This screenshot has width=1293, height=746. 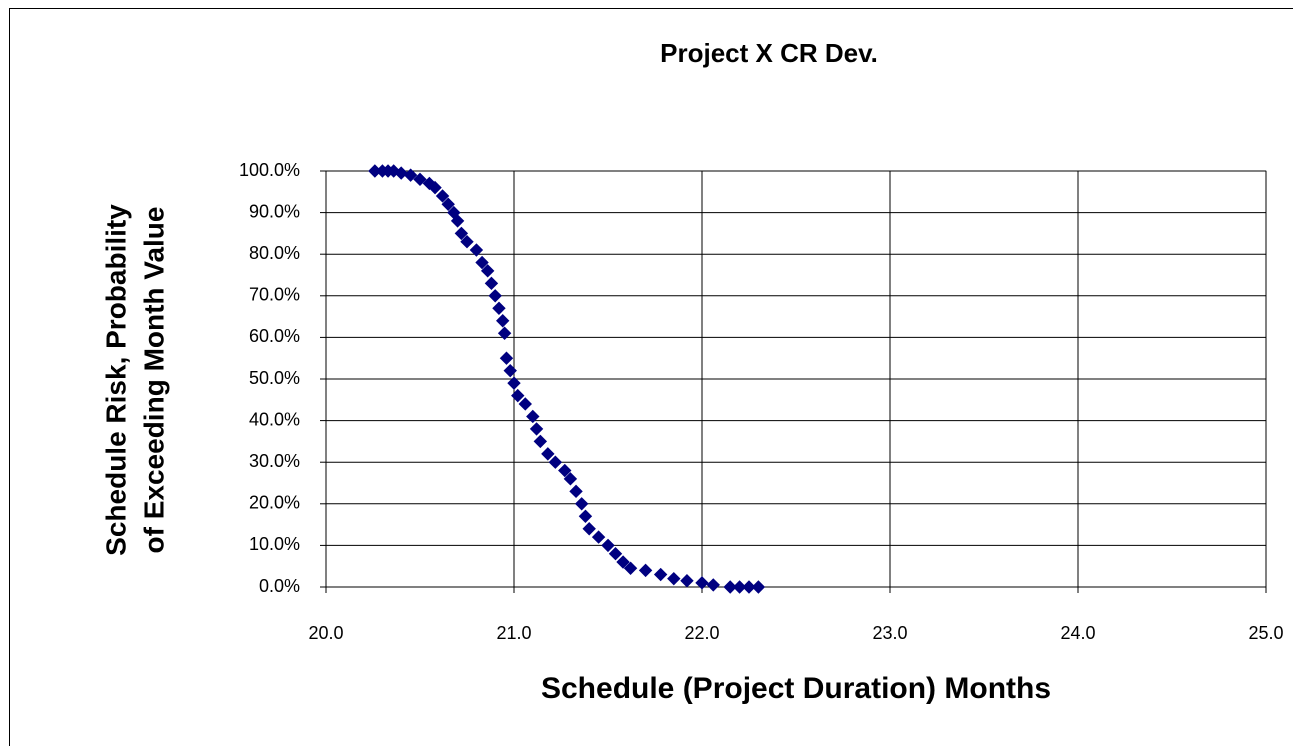 What do you see at coordinates (274, 211) in the screenshot?
I see `y-tick-label: 90.0%` at bounding box center [274, 211].